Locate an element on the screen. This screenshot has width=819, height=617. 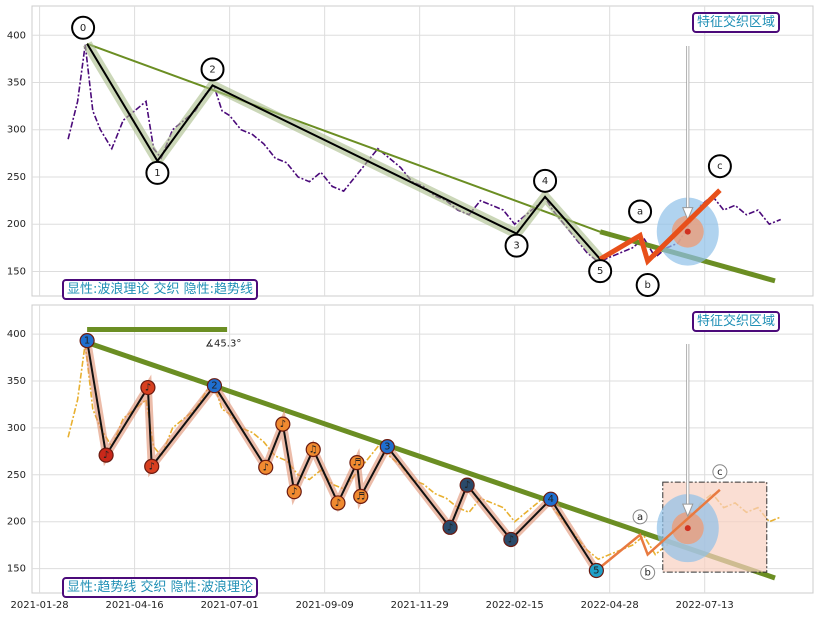
x-tick-label: 2021-09-09 is located at coordinates (325, 605).